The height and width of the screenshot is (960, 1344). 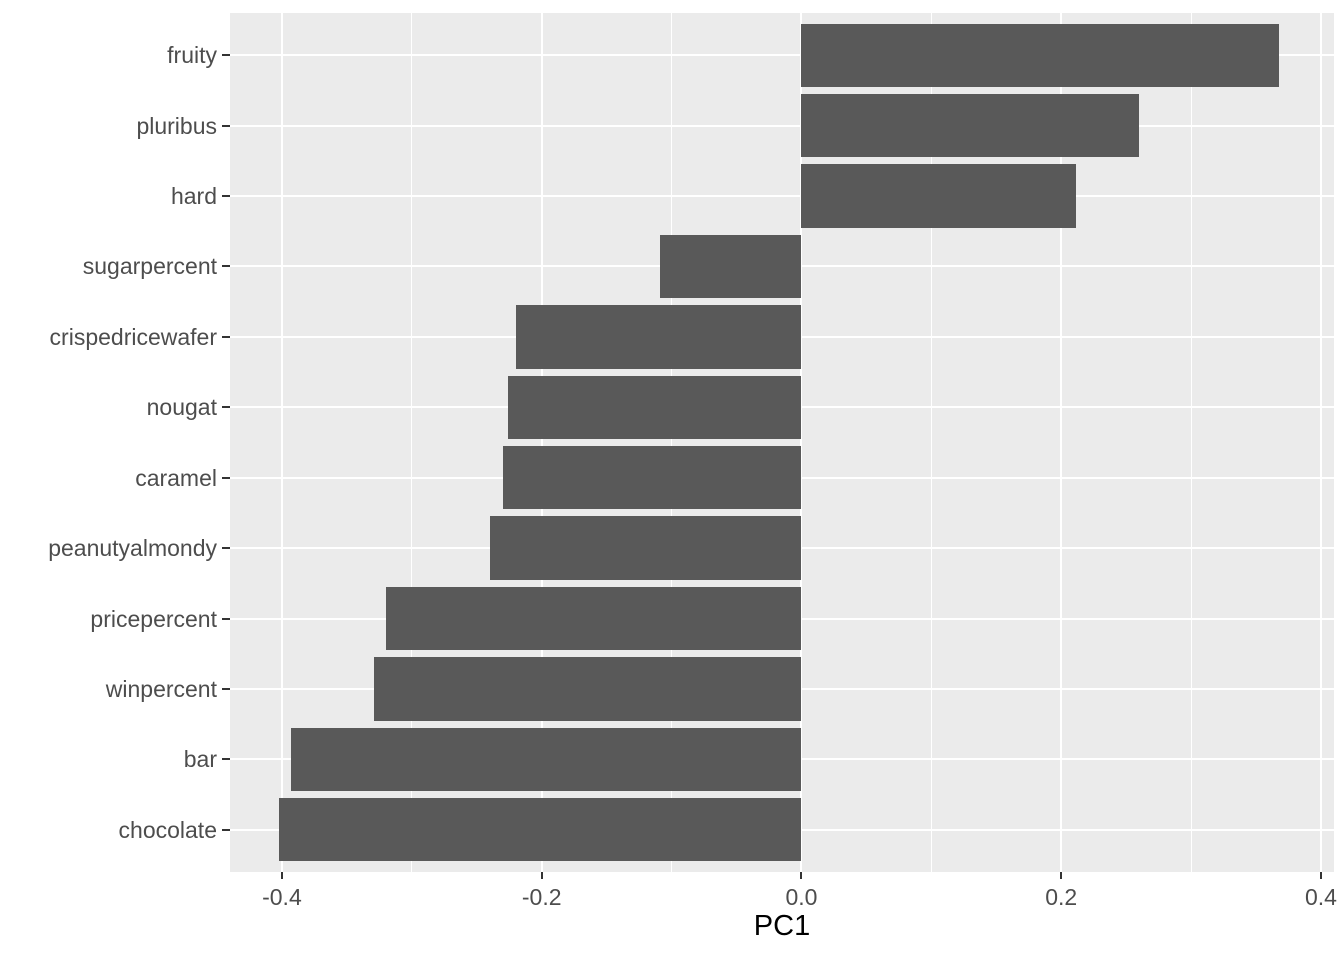 What do you see at coordinates (193, 196) in the screenshot?
I see `category-label-hard: hard` at bounding box center [193, 196].